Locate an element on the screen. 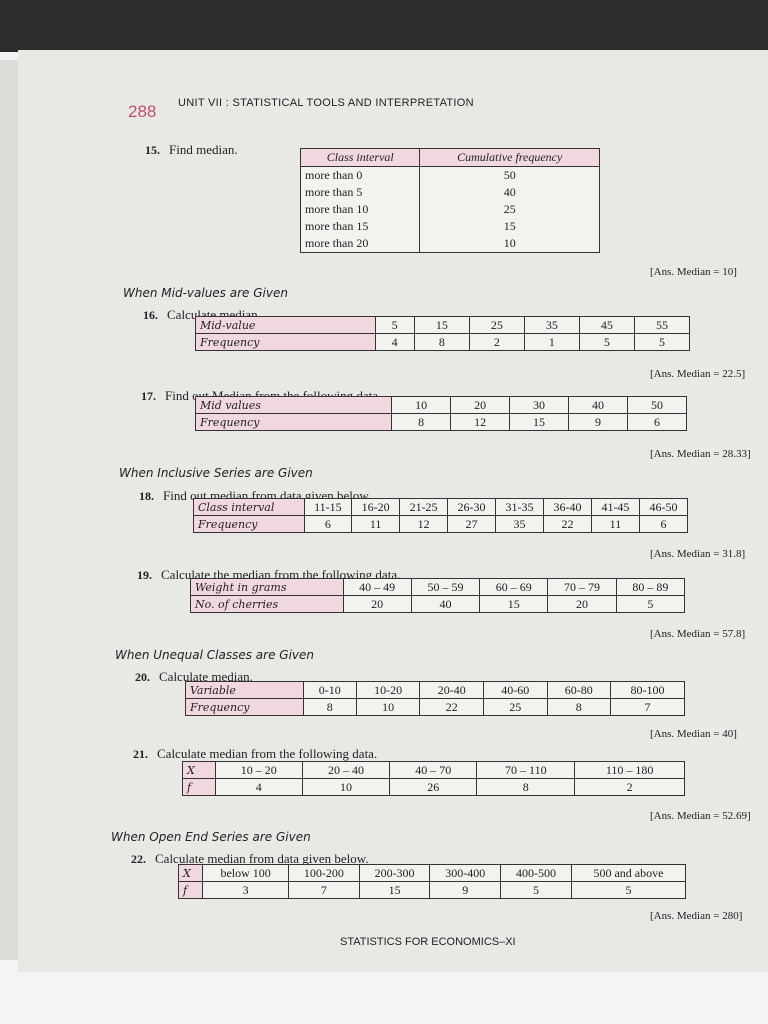  cell: 60-80 is located at coordinates (579, 690).